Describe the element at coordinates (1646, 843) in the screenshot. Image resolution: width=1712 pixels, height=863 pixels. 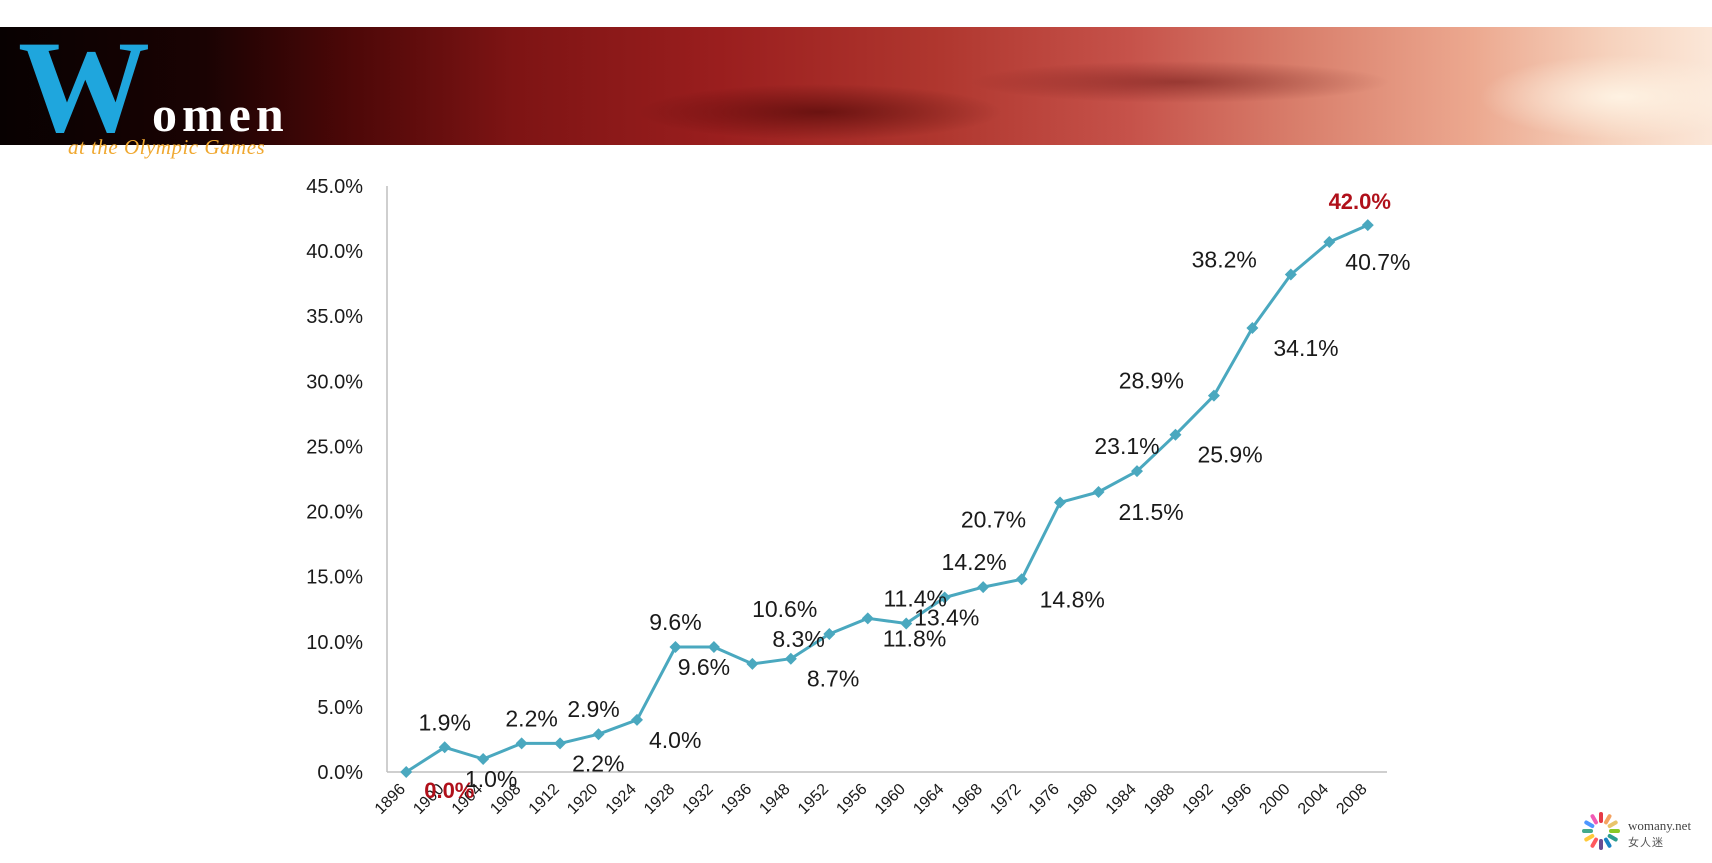
I see `brand-chinese-name: 女人迷` at that location.